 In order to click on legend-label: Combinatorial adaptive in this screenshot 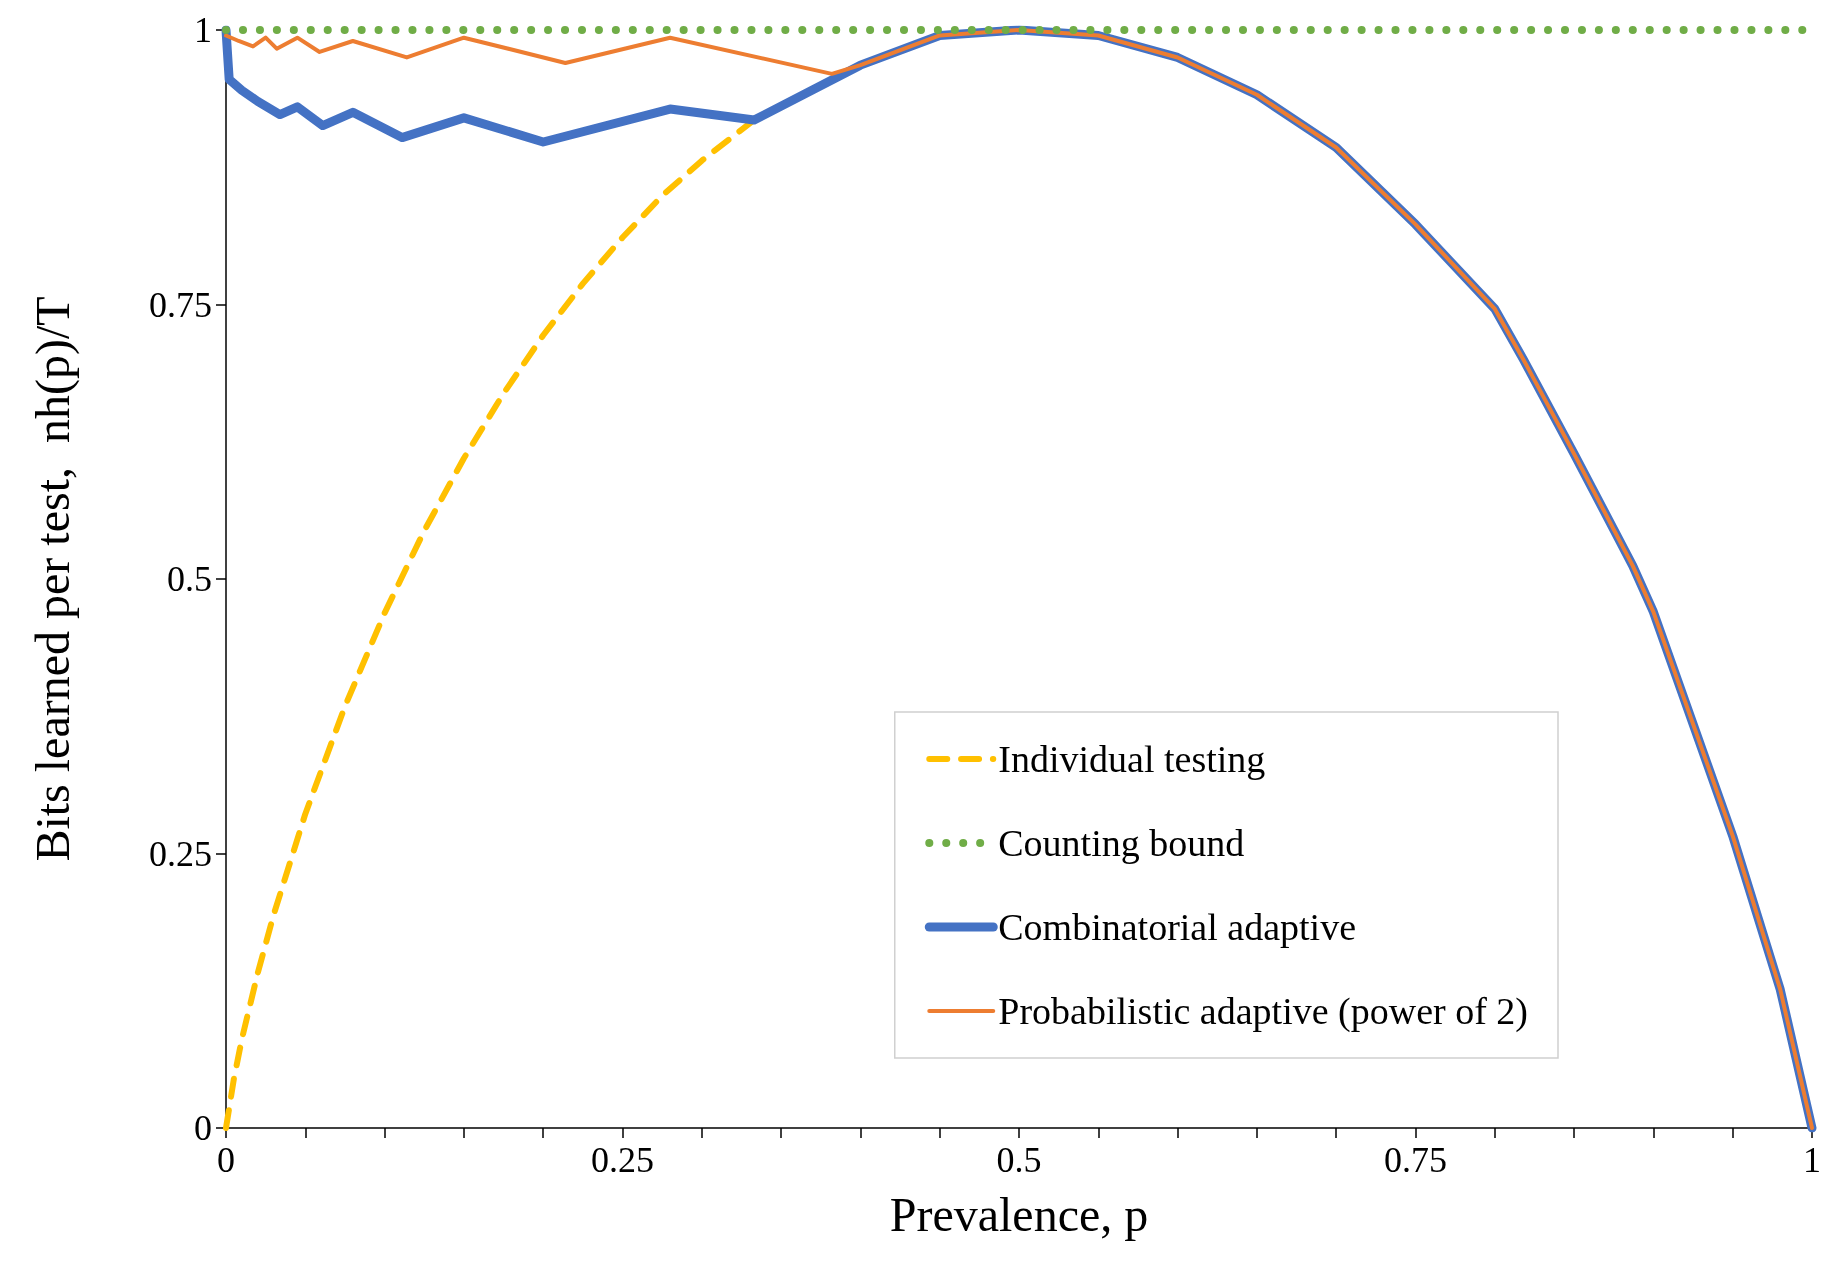, I will do `click(1177, 927)`.